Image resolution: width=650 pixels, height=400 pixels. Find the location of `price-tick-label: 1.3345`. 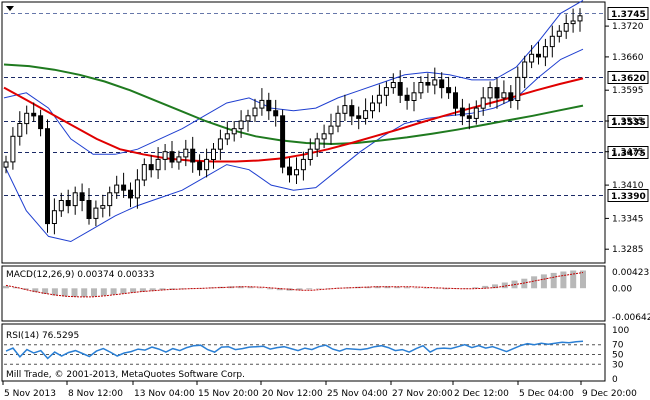

price-tick-label: 1.3345 is located at coordinates (628, 219).